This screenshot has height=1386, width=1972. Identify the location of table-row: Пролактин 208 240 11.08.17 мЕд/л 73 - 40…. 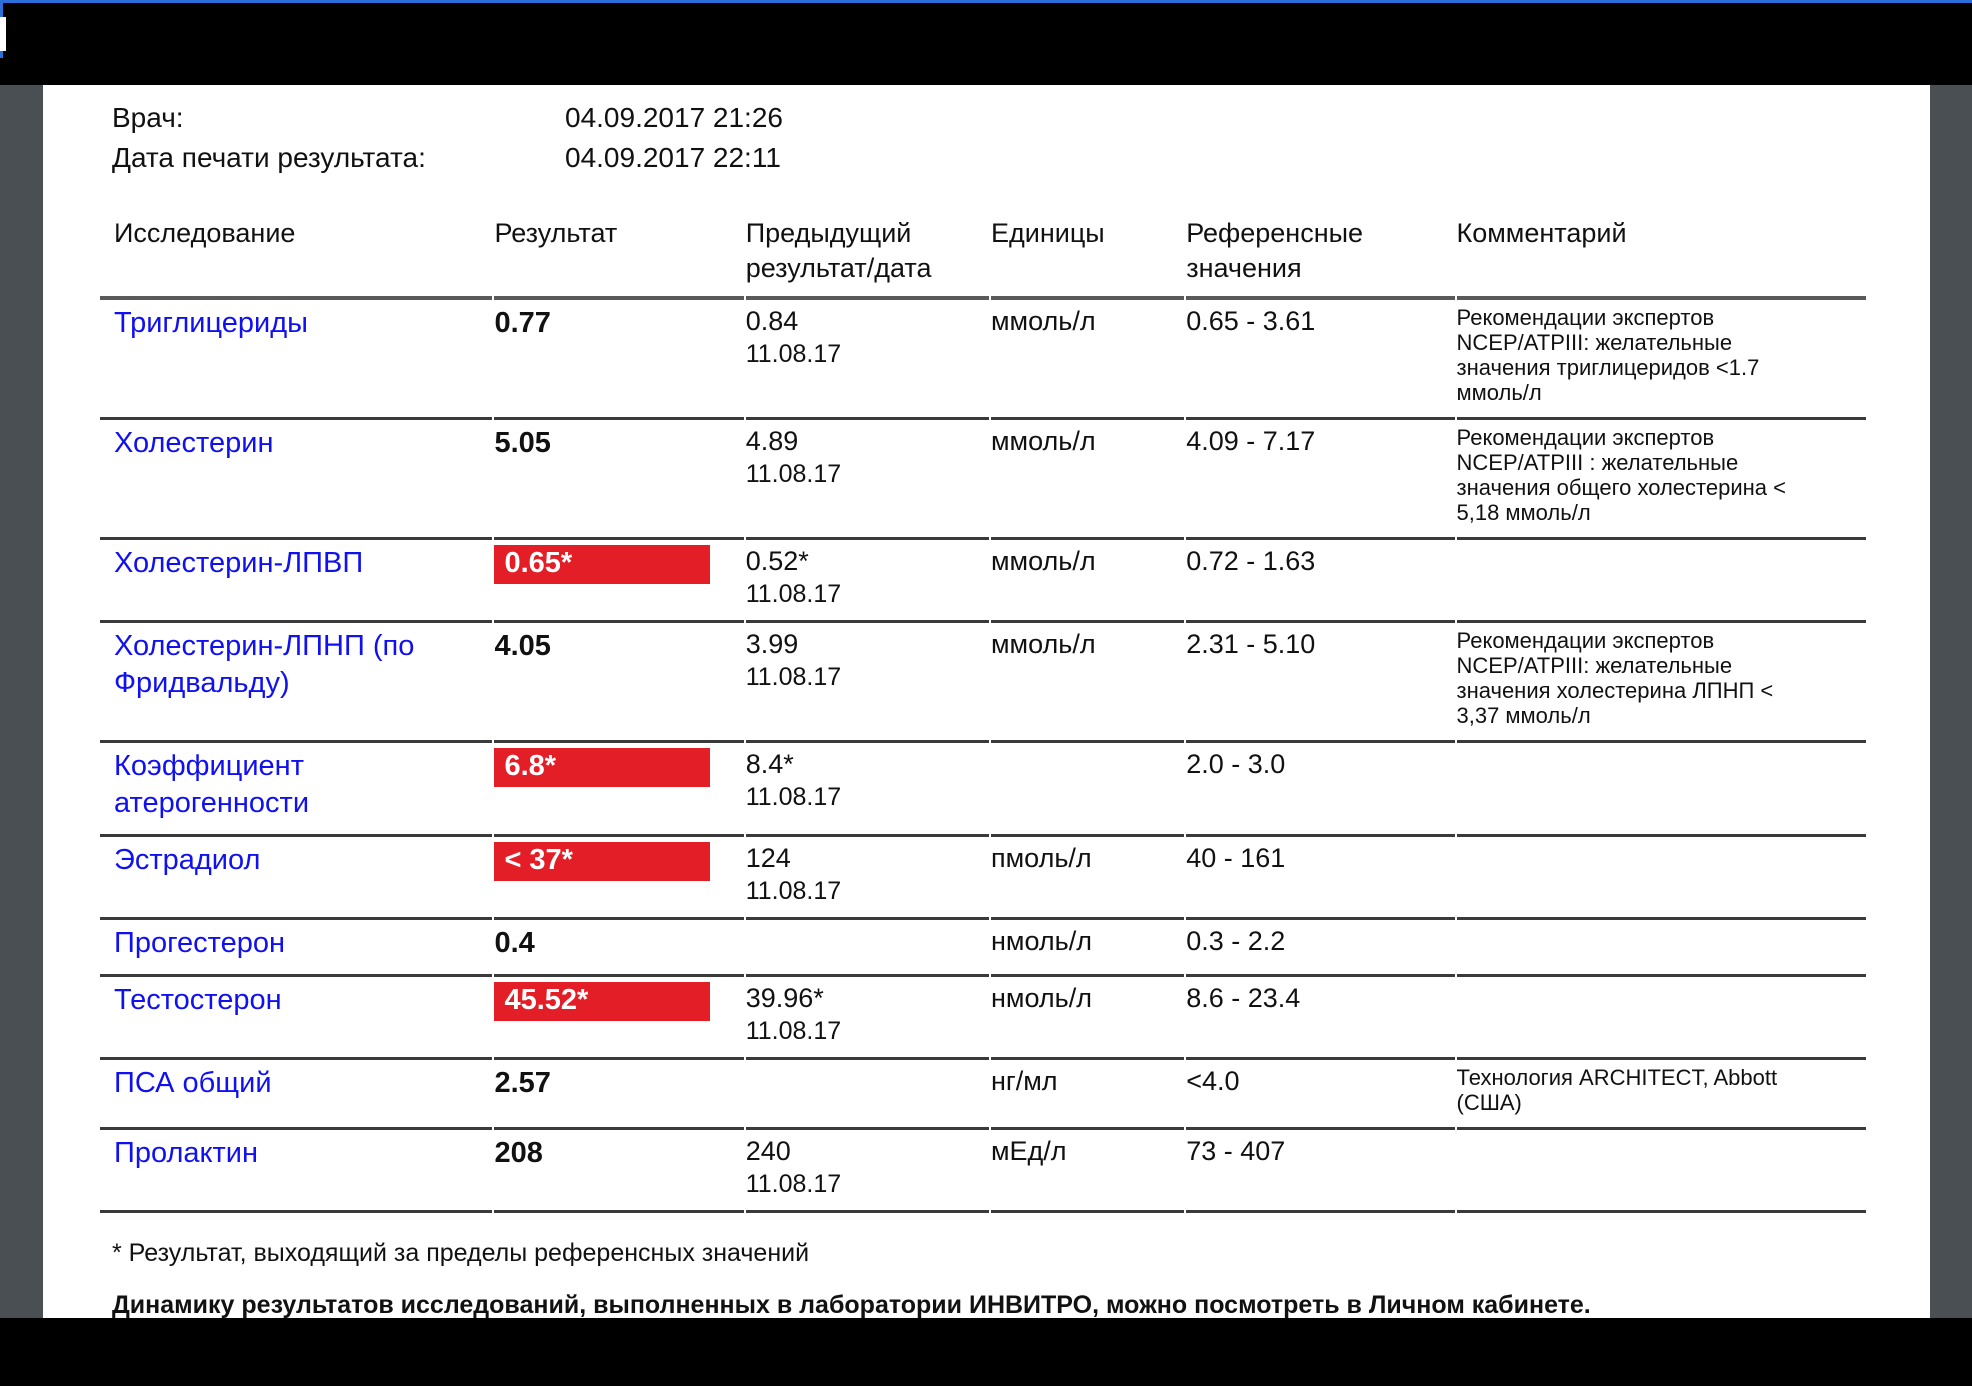
(983, 1171).